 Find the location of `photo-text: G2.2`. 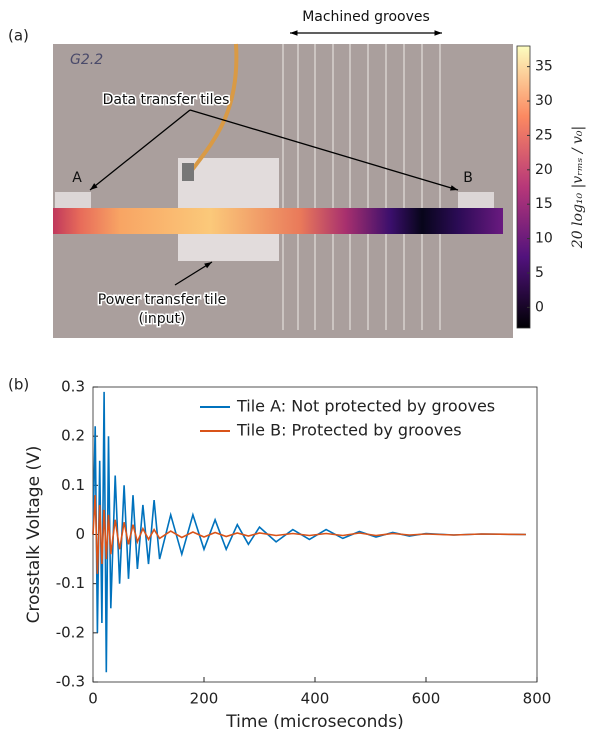

photo-text: G2.2 is located at coordinates (86, 60).